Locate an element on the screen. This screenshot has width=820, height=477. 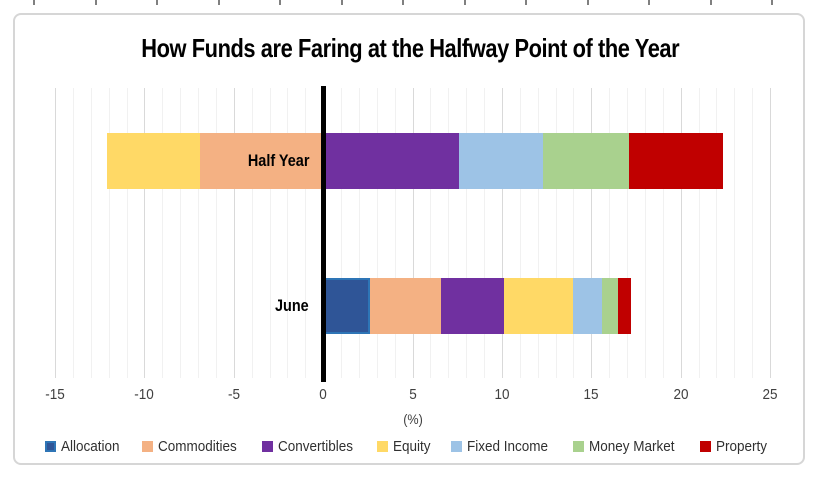
bar-segment-fixed-income-june is located at coordinates (587, 305).